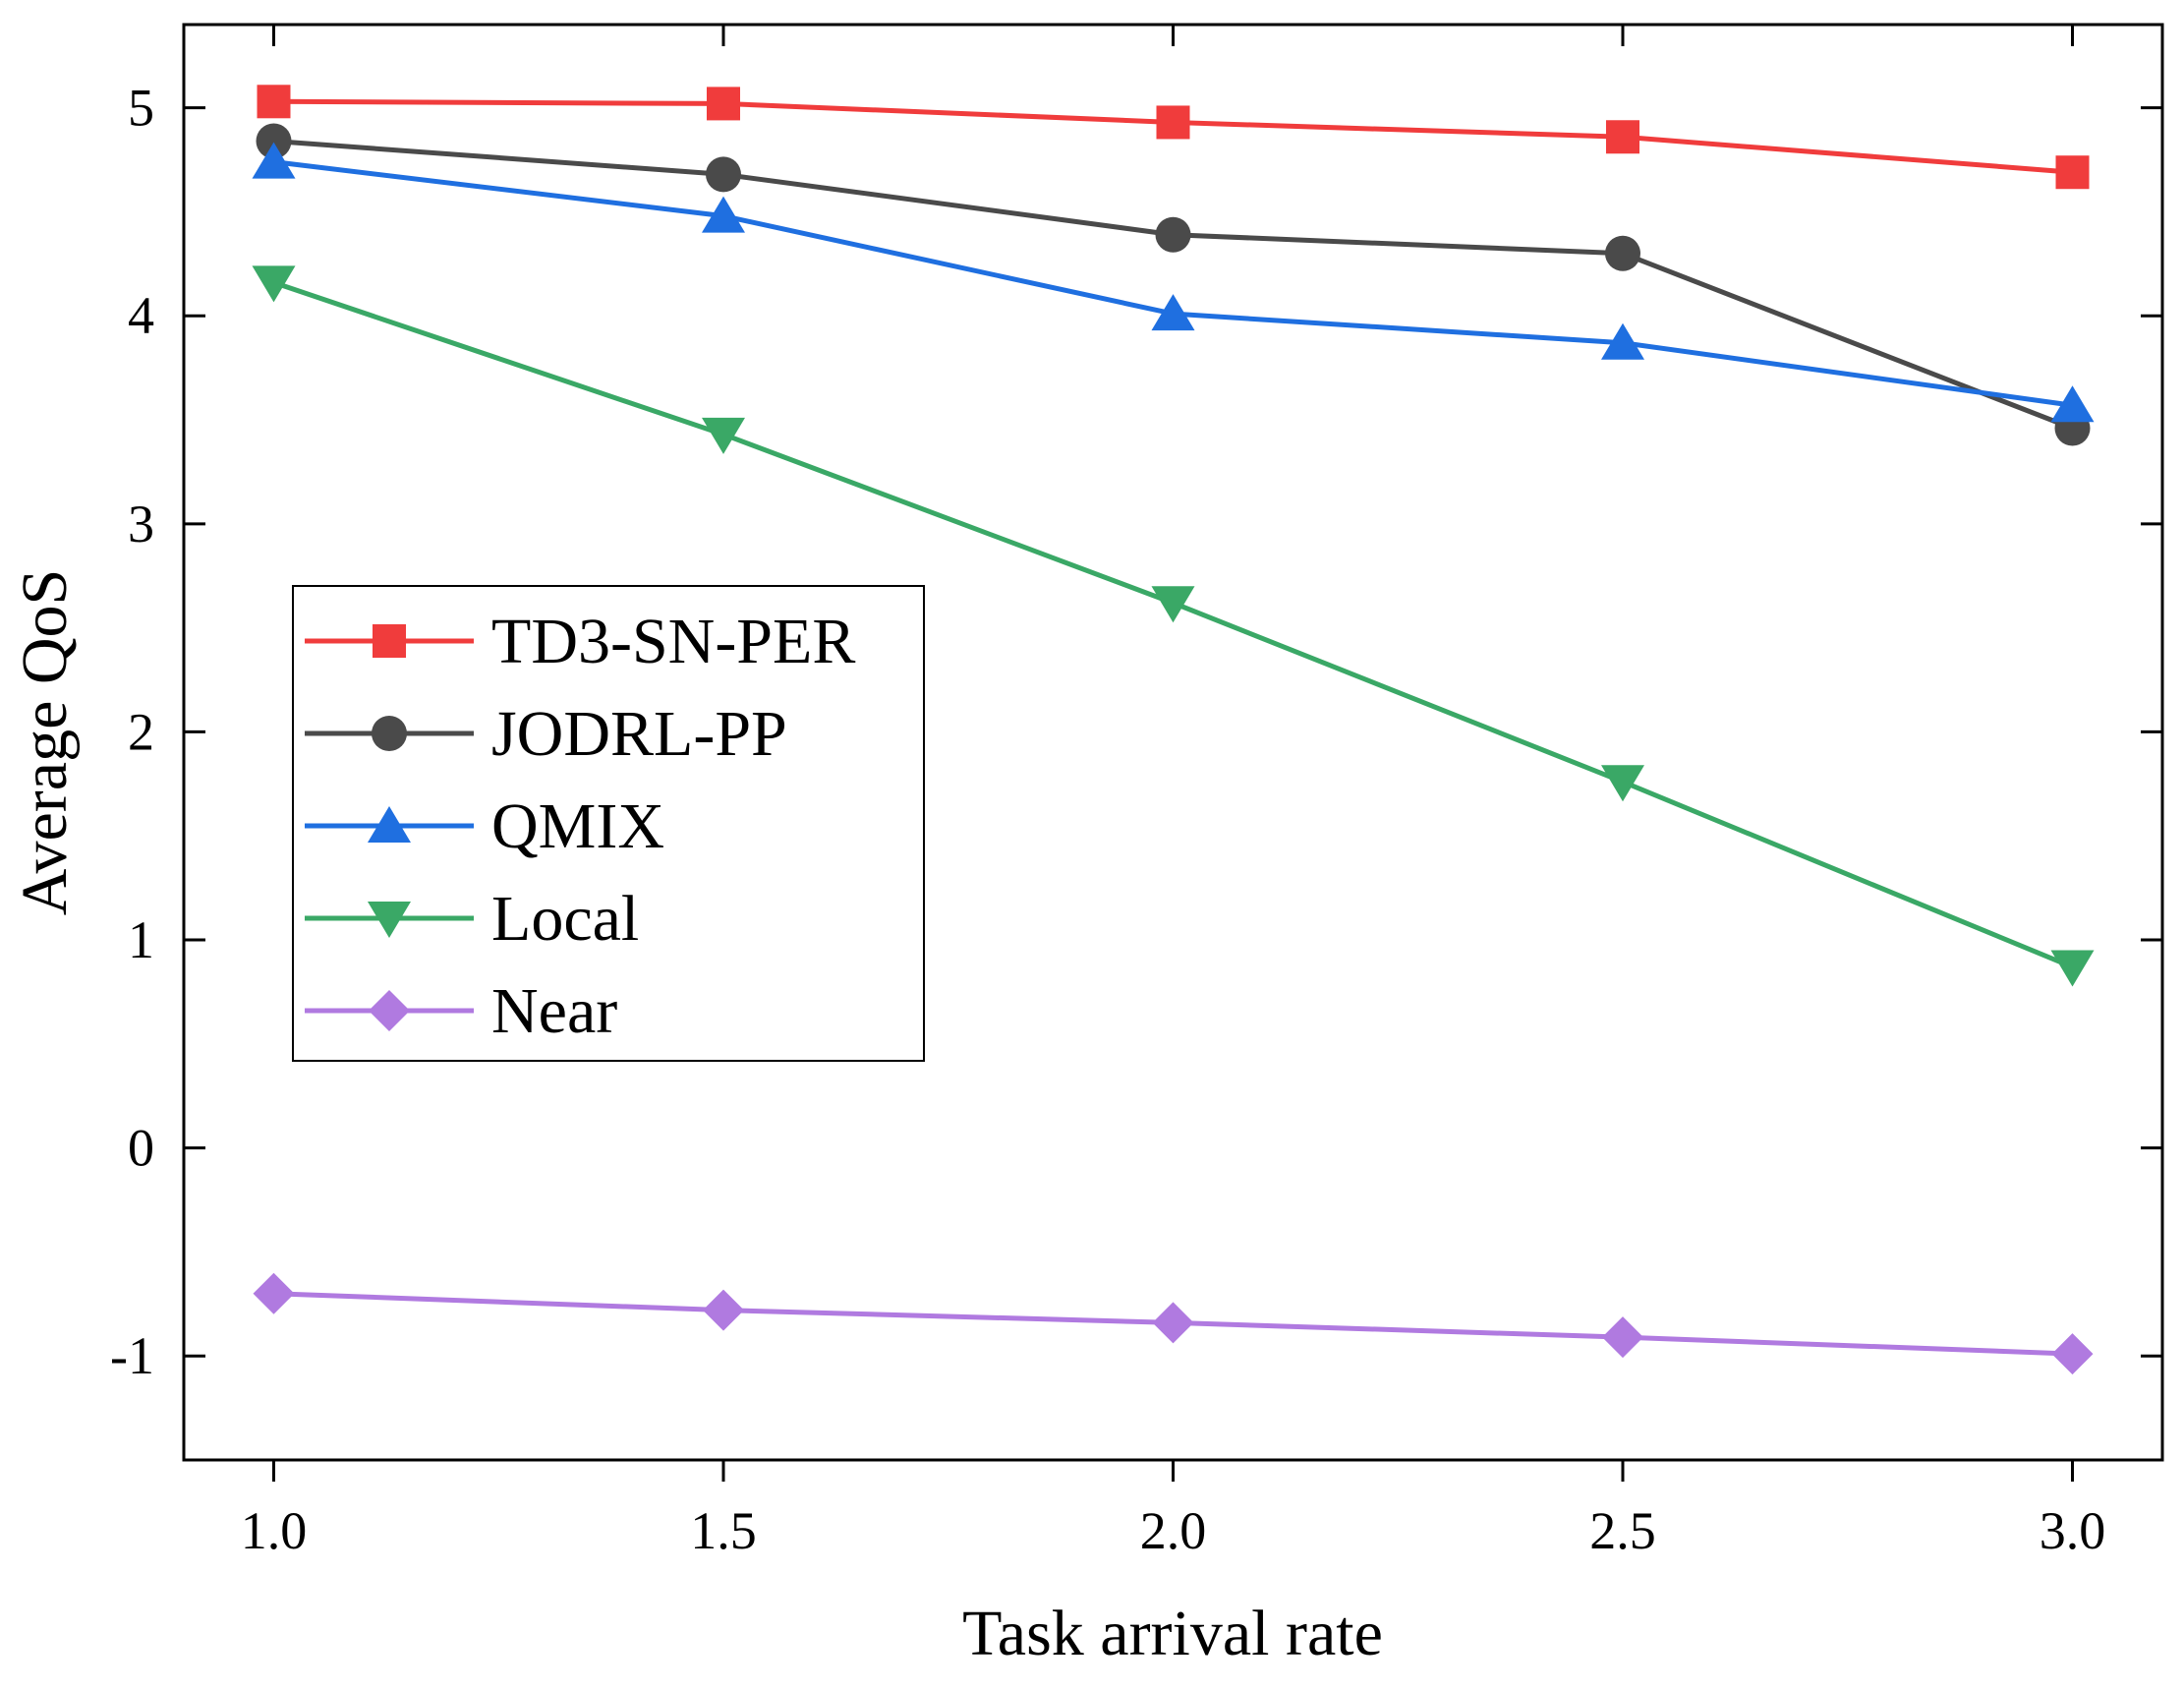 The image size is (2184, 1691). I want to click on legend-label: Local, so click(565, 919).